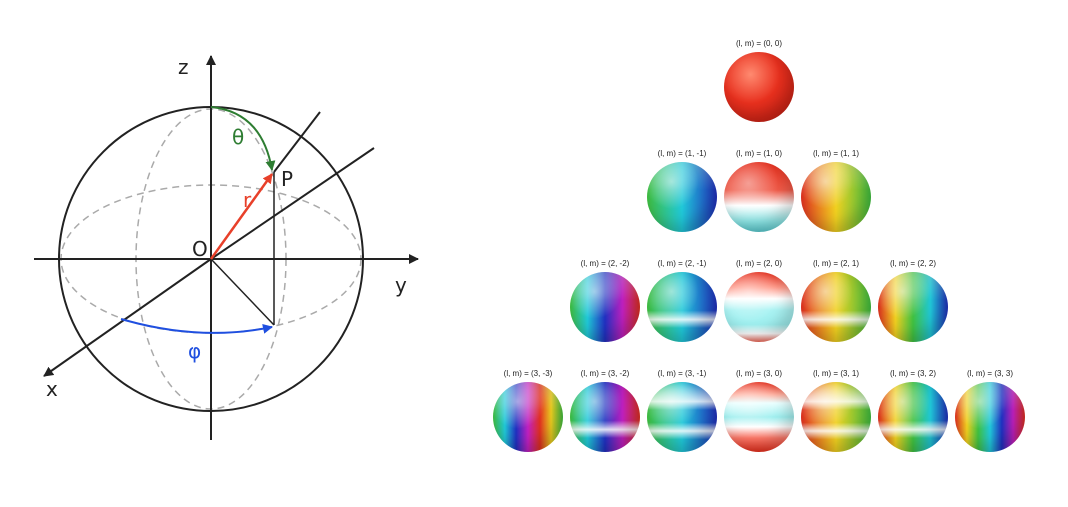  Describe the element at coordinates (242, 292) in the screenshot. I see `projection-line` at that location.